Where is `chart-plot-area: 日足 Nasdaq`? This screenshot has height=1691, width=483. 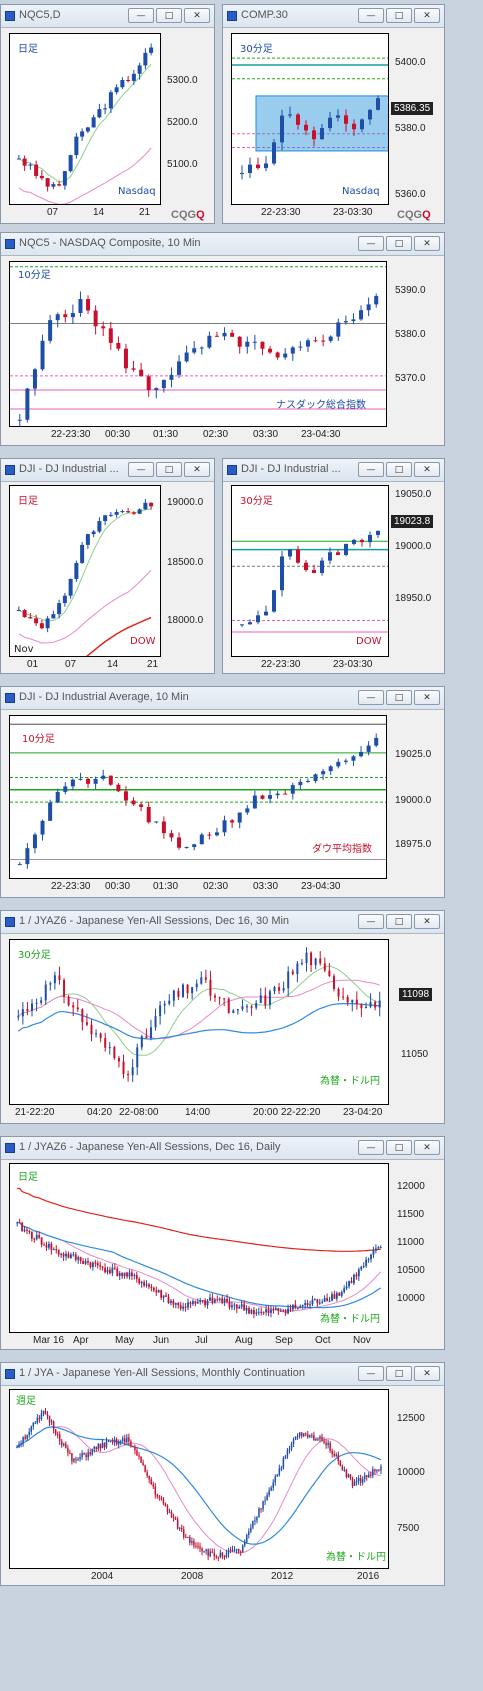 chart-plot-area: 日足 Nasdaq is located at coordinates (85, 119).